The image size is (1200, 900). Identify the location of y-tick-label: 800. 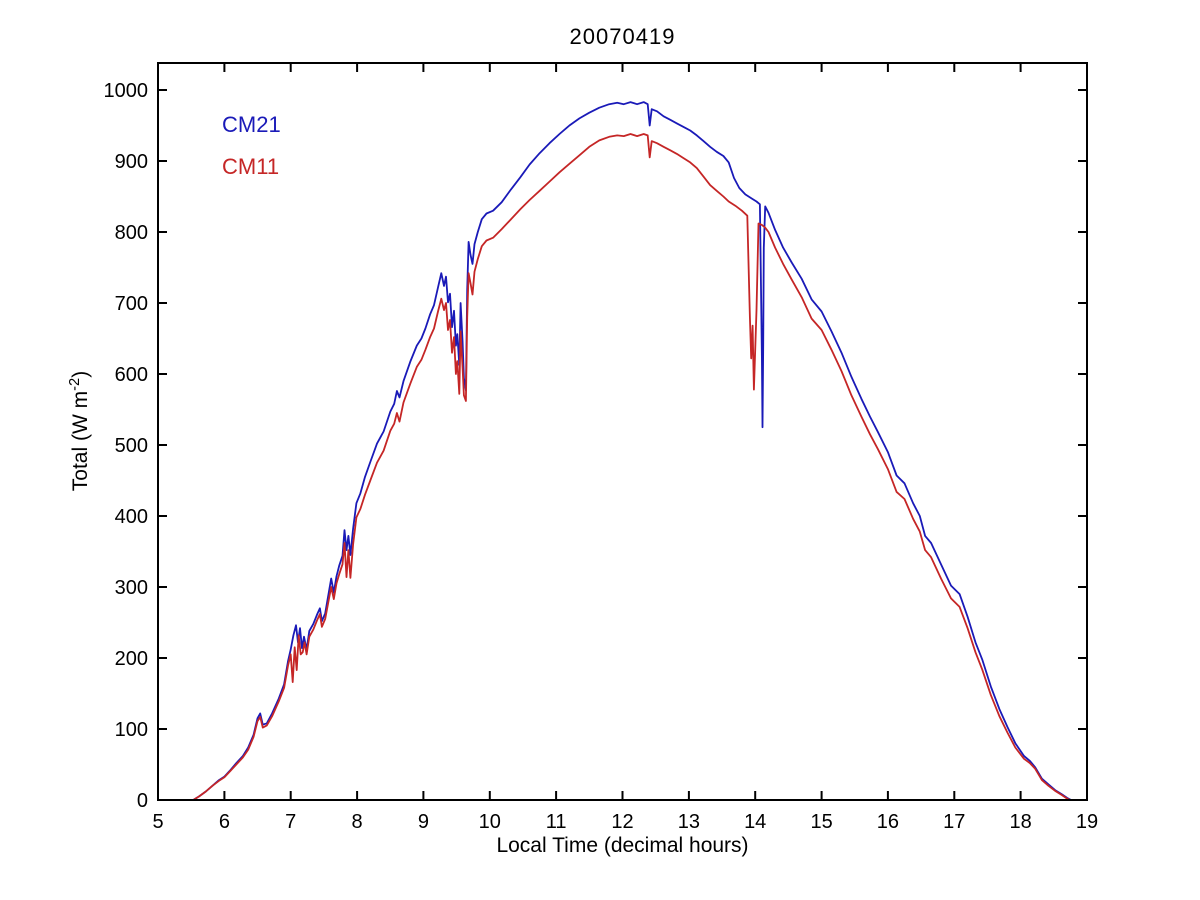
(131, 233).